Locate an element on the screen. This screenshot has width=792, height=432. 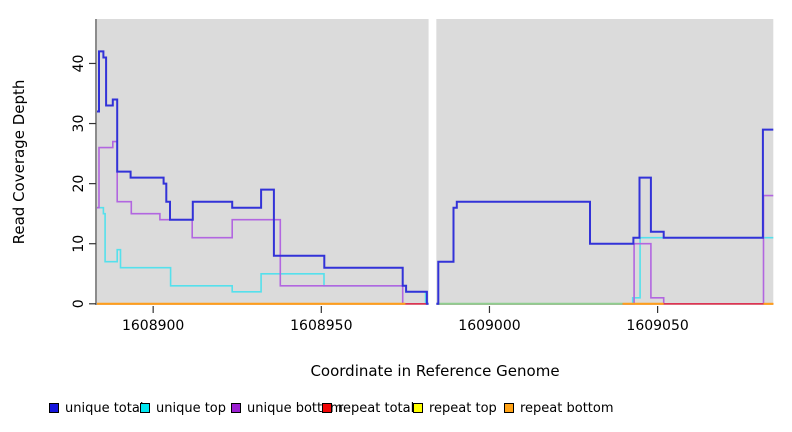
legend-item-unique-bottom: unique bottom is located at coordinates (287, 408).